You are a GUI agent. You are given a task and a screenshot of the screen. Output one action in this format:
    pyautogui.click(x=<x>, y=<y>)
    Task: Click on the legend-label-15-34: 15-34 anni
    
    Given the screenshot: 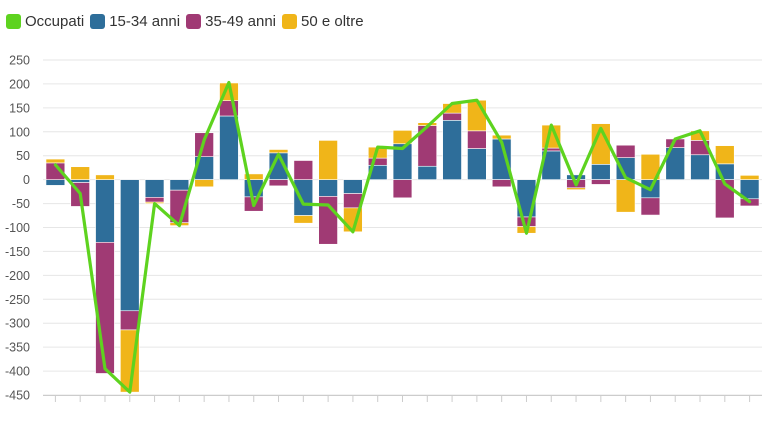 What is the action you would take?
    pyautogui.click(x=145, y=21)
    